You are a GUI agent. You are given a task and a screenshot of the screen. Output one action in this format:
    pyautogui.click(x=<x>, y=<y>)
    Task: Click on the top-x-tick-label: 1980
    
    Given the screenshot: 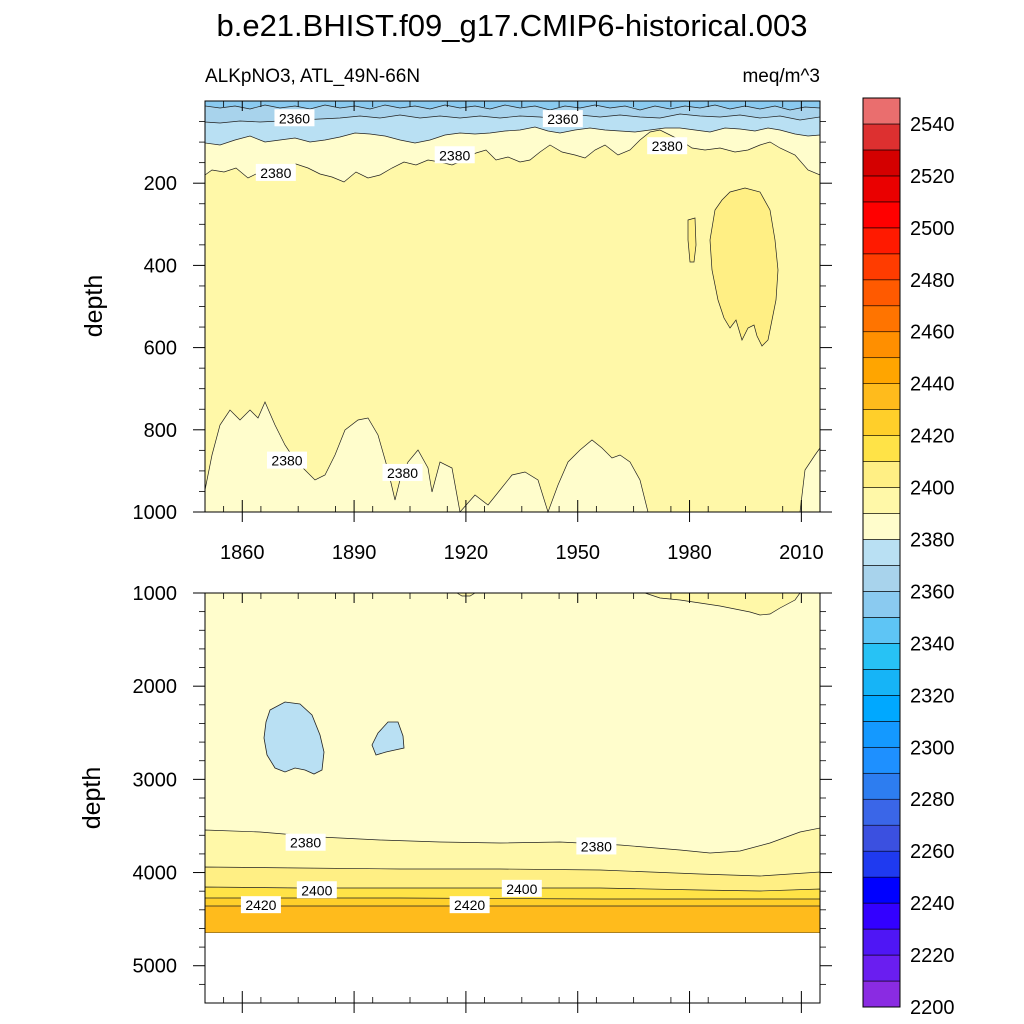 What is the action you would take?
    pyautogui.click(x=689, y=553)
    